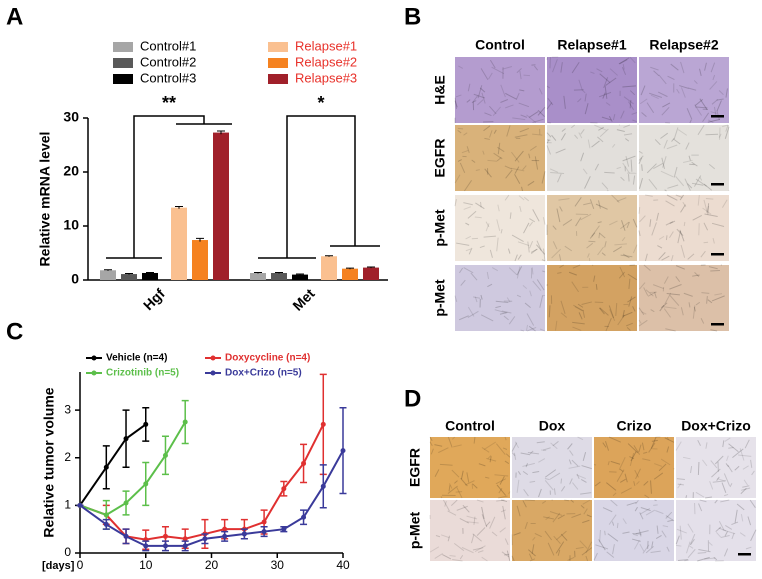  What do you see at coordinates (108, 275) in the screenshot?
I see `bar` at bounding box center [108, 275].